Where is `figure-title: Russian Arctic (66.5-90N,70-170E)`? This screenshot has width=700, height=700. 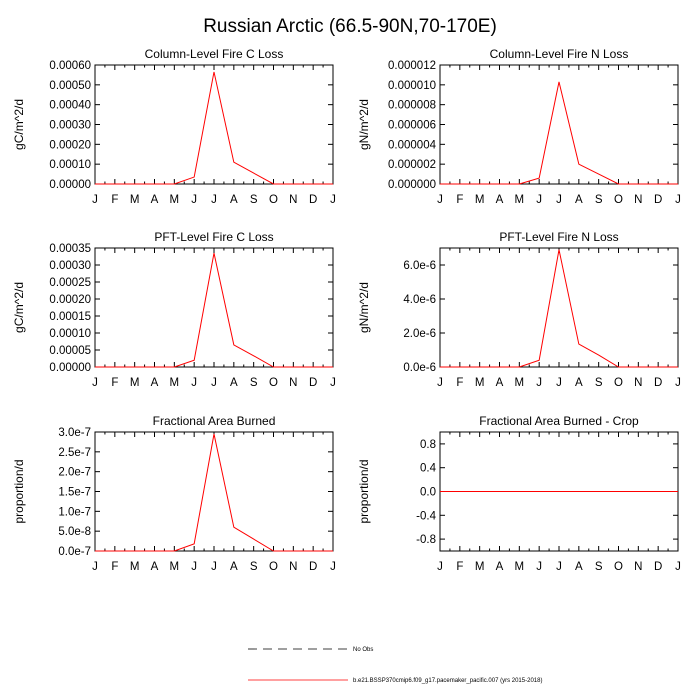 figure-title: Russian Arctic (66.5-90N,70-170E) is located at coordinates (350, 26).